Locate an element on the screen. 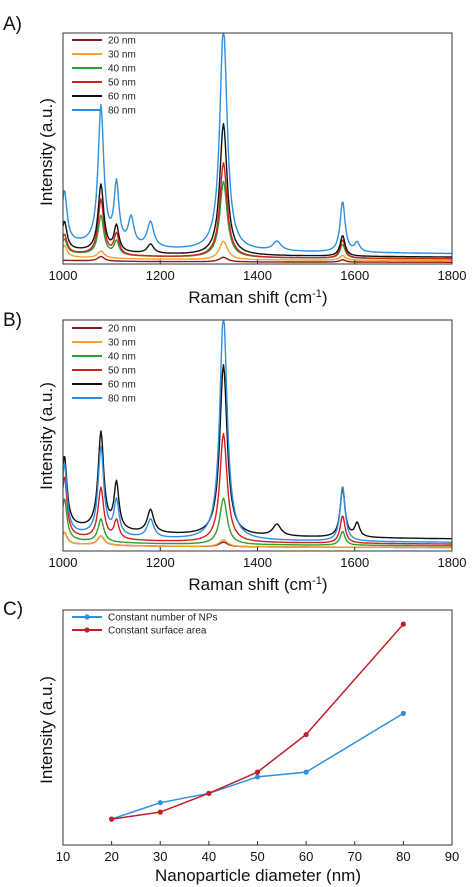 The width and height of the screenshot is (474, 887). x-tick-label: 90 is located at coordinates (452, 856).